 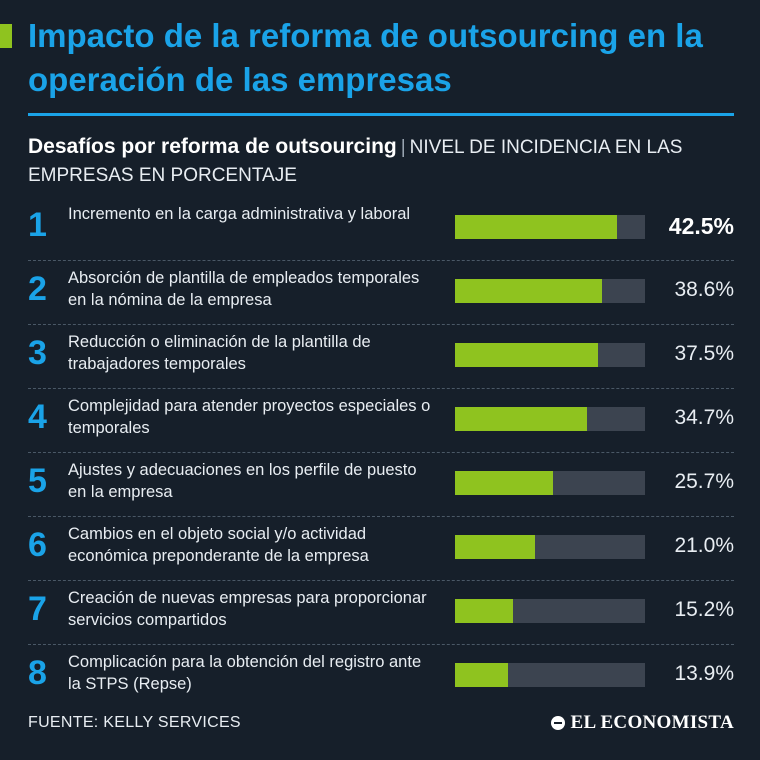 What do you see at coordinates (37, 609) in the screenshot?
I see `row-rank: 7` at bounding box center [37, 609].